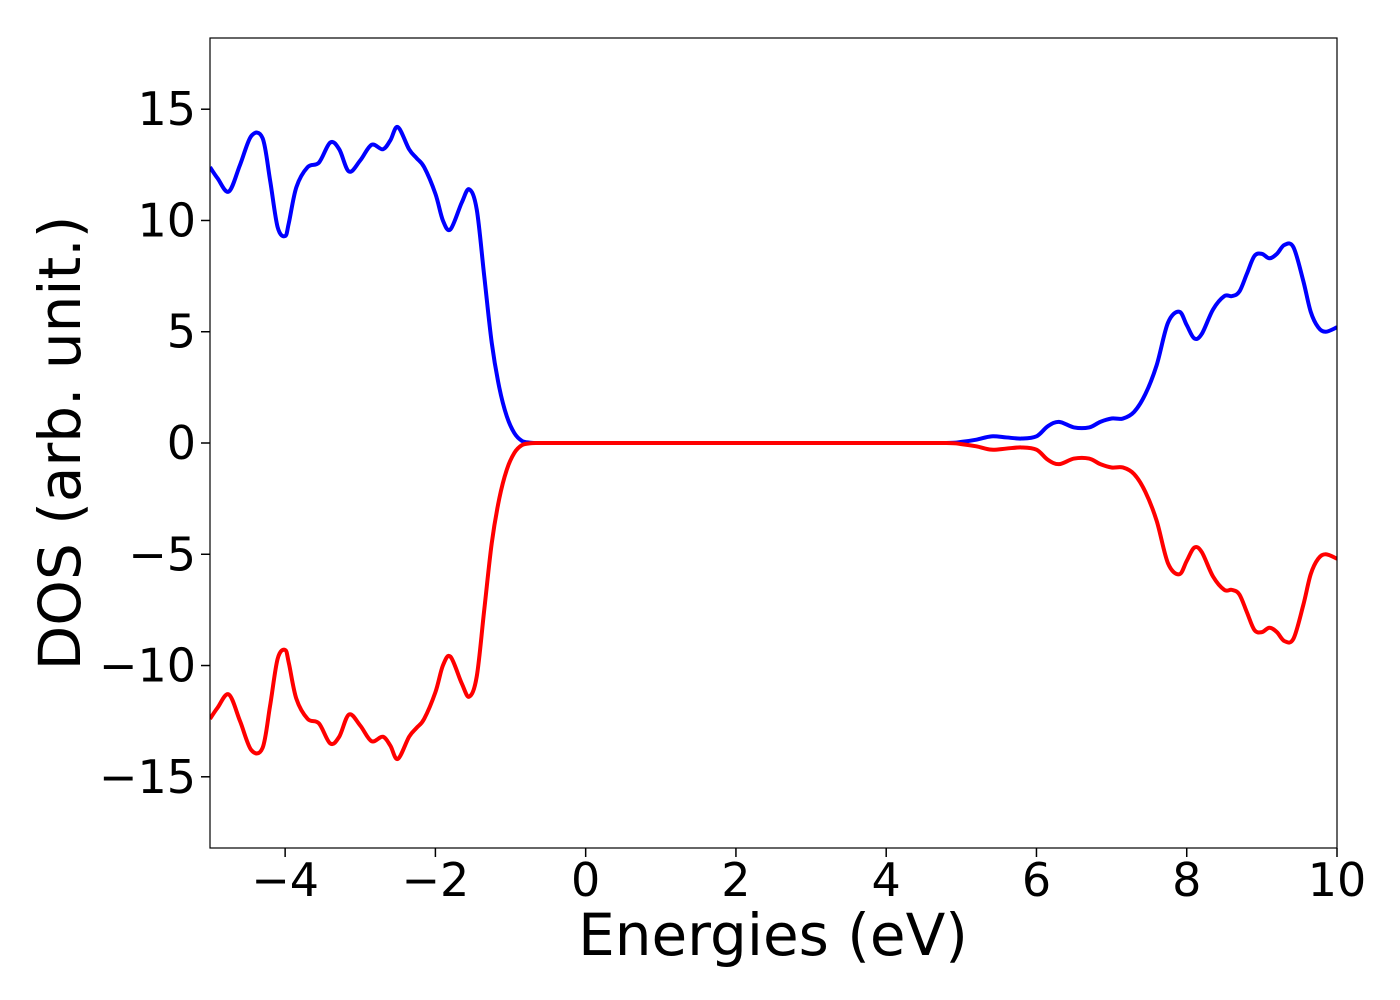 This screenshot has height=1000, width=1400. Describe the element at coordinates (166, 220) in the screenshot. I see `y-tick-label: 10` at that location.